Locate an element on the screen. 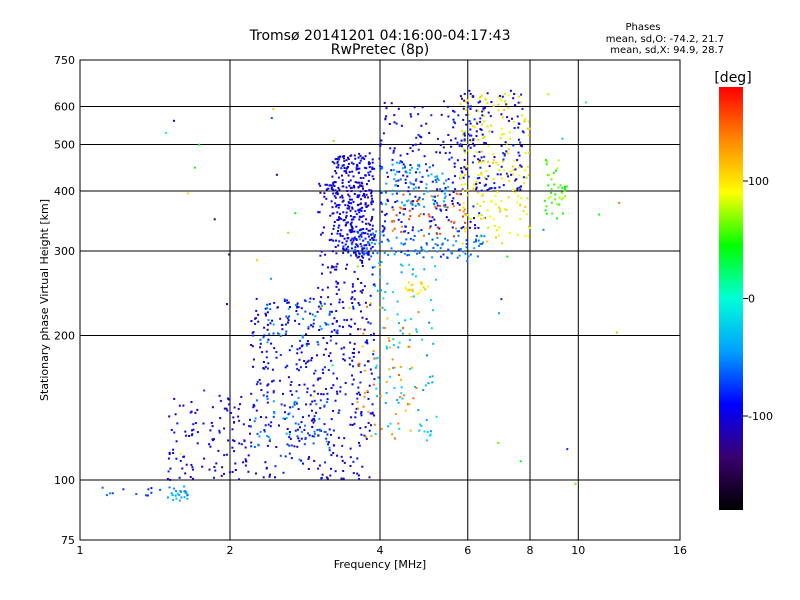  colorbar-tick-label: 100 is located at coordinates (758, 181).